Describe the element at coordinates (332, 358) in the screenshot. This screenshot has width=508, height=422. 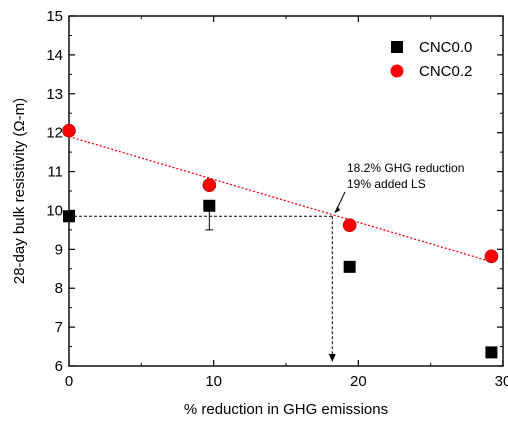
I see `guide-arrowhead` at that location.